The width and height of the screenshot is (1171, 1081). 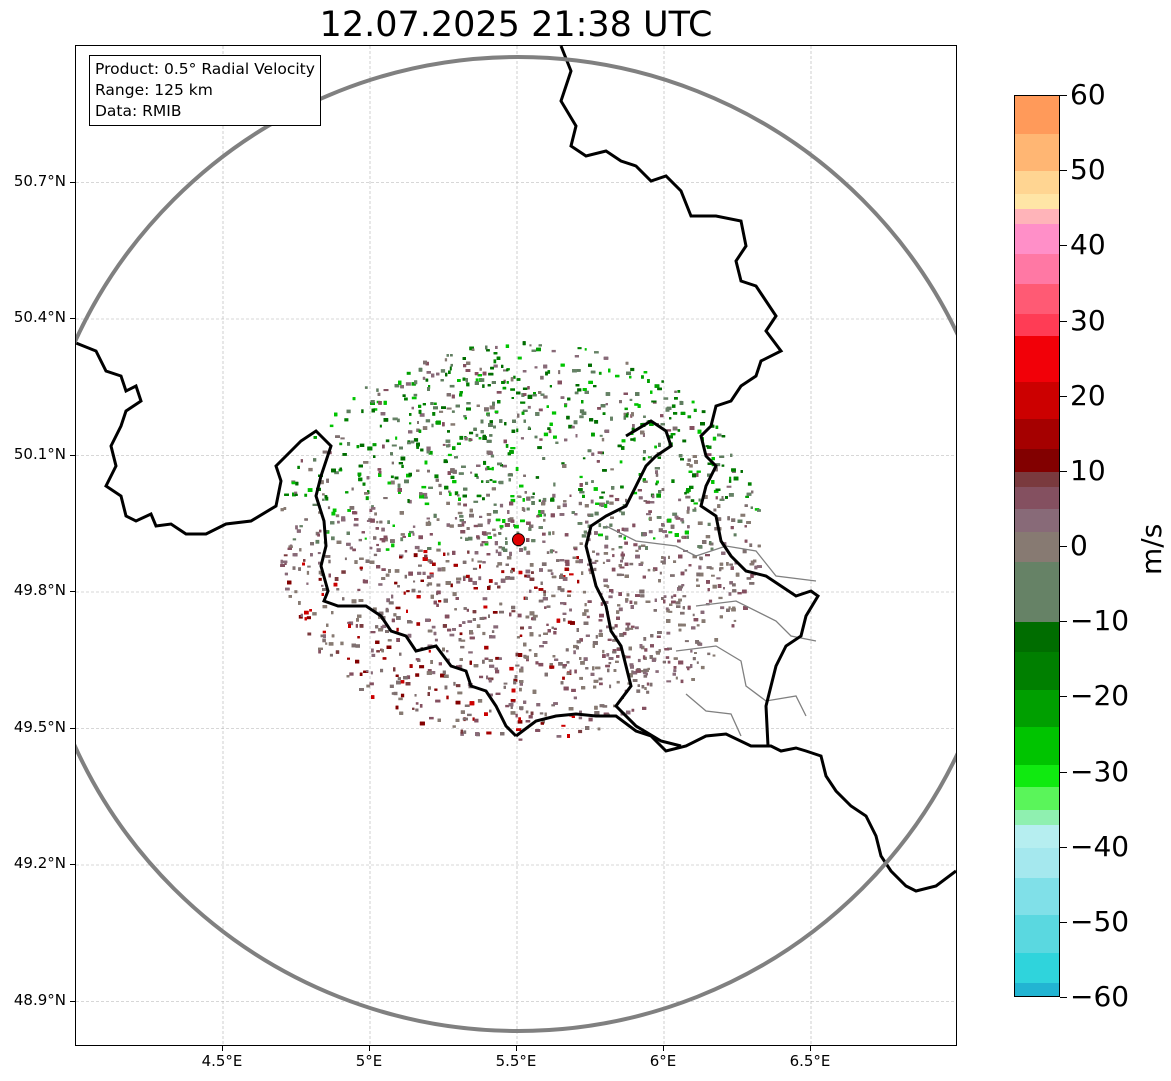 What do you see at coordinates (39, 590) in the screenshot?
I see `lat-tick-label: 49.8°N` at bounding box center [39, 590].